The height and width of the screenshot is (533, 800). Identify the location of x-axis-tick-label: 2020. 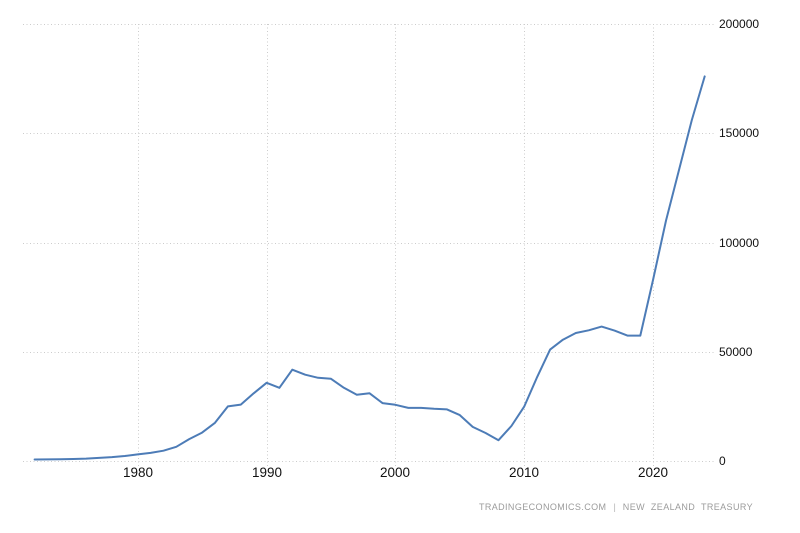
(653, 472).